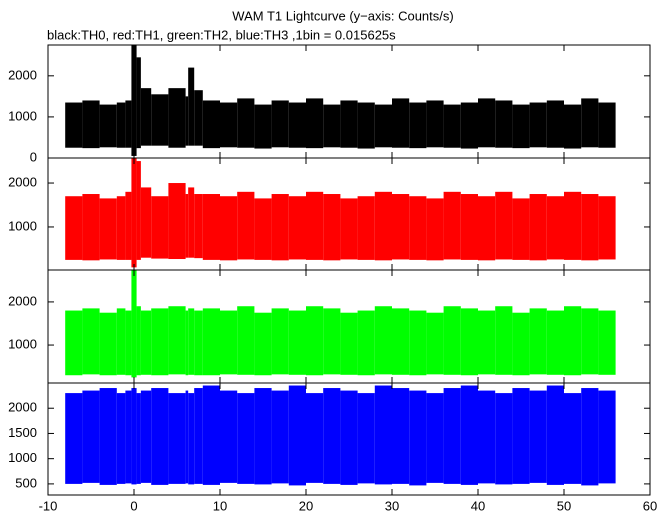 The width and height of the screenshot is (672, 515). What do you see at coordinates (133, 505) in the screenshot?
I see `x-tick-label: 0` at bounding box center [133, 505].